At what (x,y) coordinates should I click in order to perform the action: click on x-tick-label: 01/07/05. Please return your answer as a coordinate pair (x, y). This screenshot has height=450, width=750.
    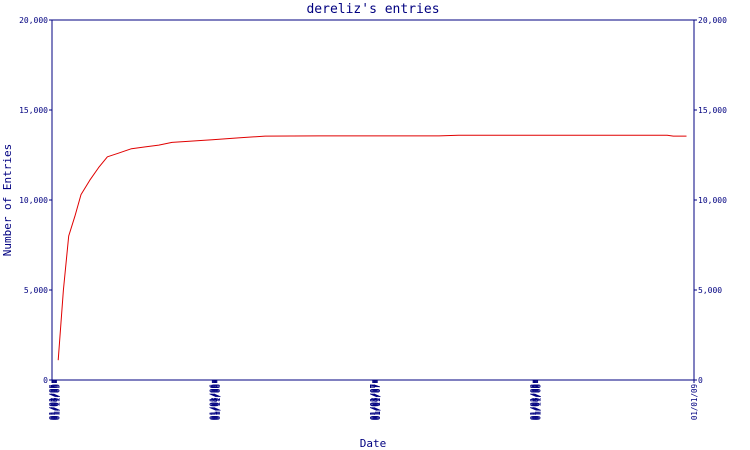
    Looking at the image, I should click on (55, 402).